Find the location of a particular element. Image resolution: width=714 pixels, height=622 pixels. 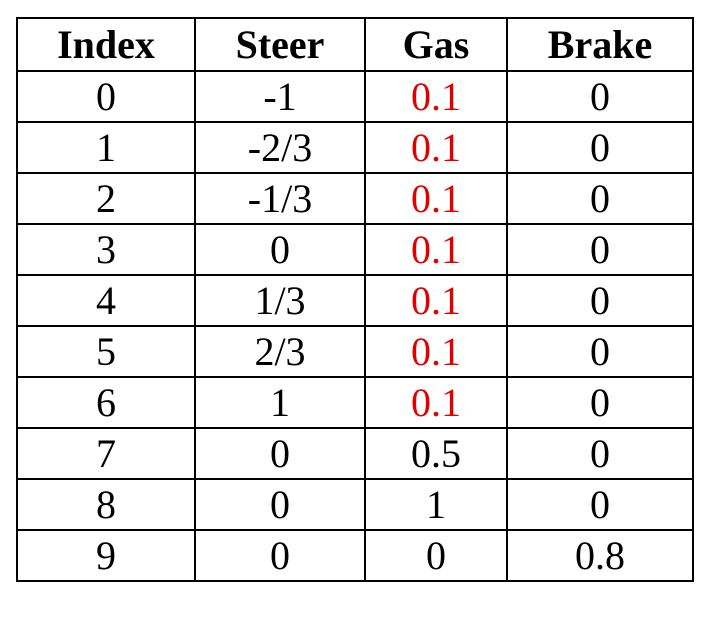

table-row: 2 -1/3 0.1 0 is located at coordinates (355, 198).